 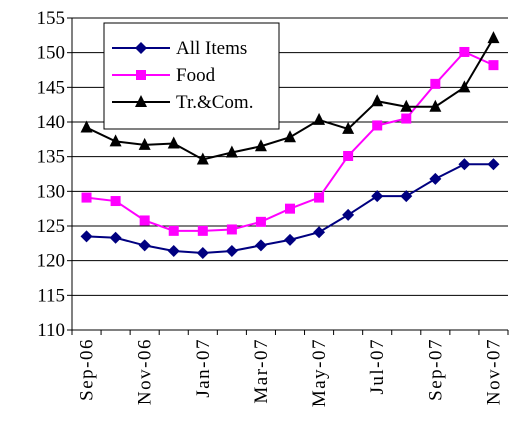 I want to click on y-tick-label: 115, so click(x=51, y=295).